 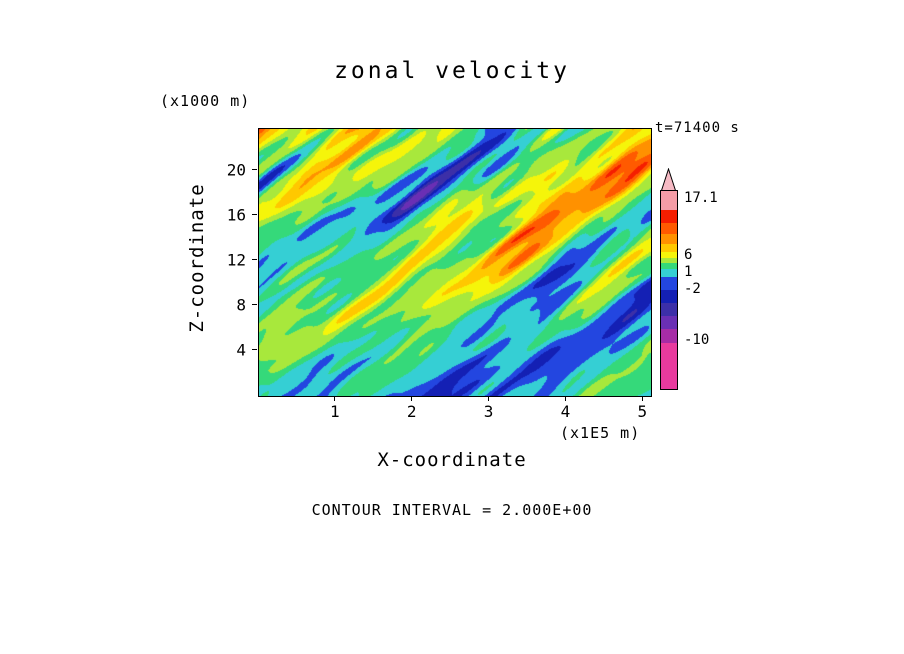 What do you see at coordinates (452, 510) in the screenshot?
I see `contour-interval-label: CONTOUR INTERVAL = 2.000E+00` at bounding box center [452, 510].